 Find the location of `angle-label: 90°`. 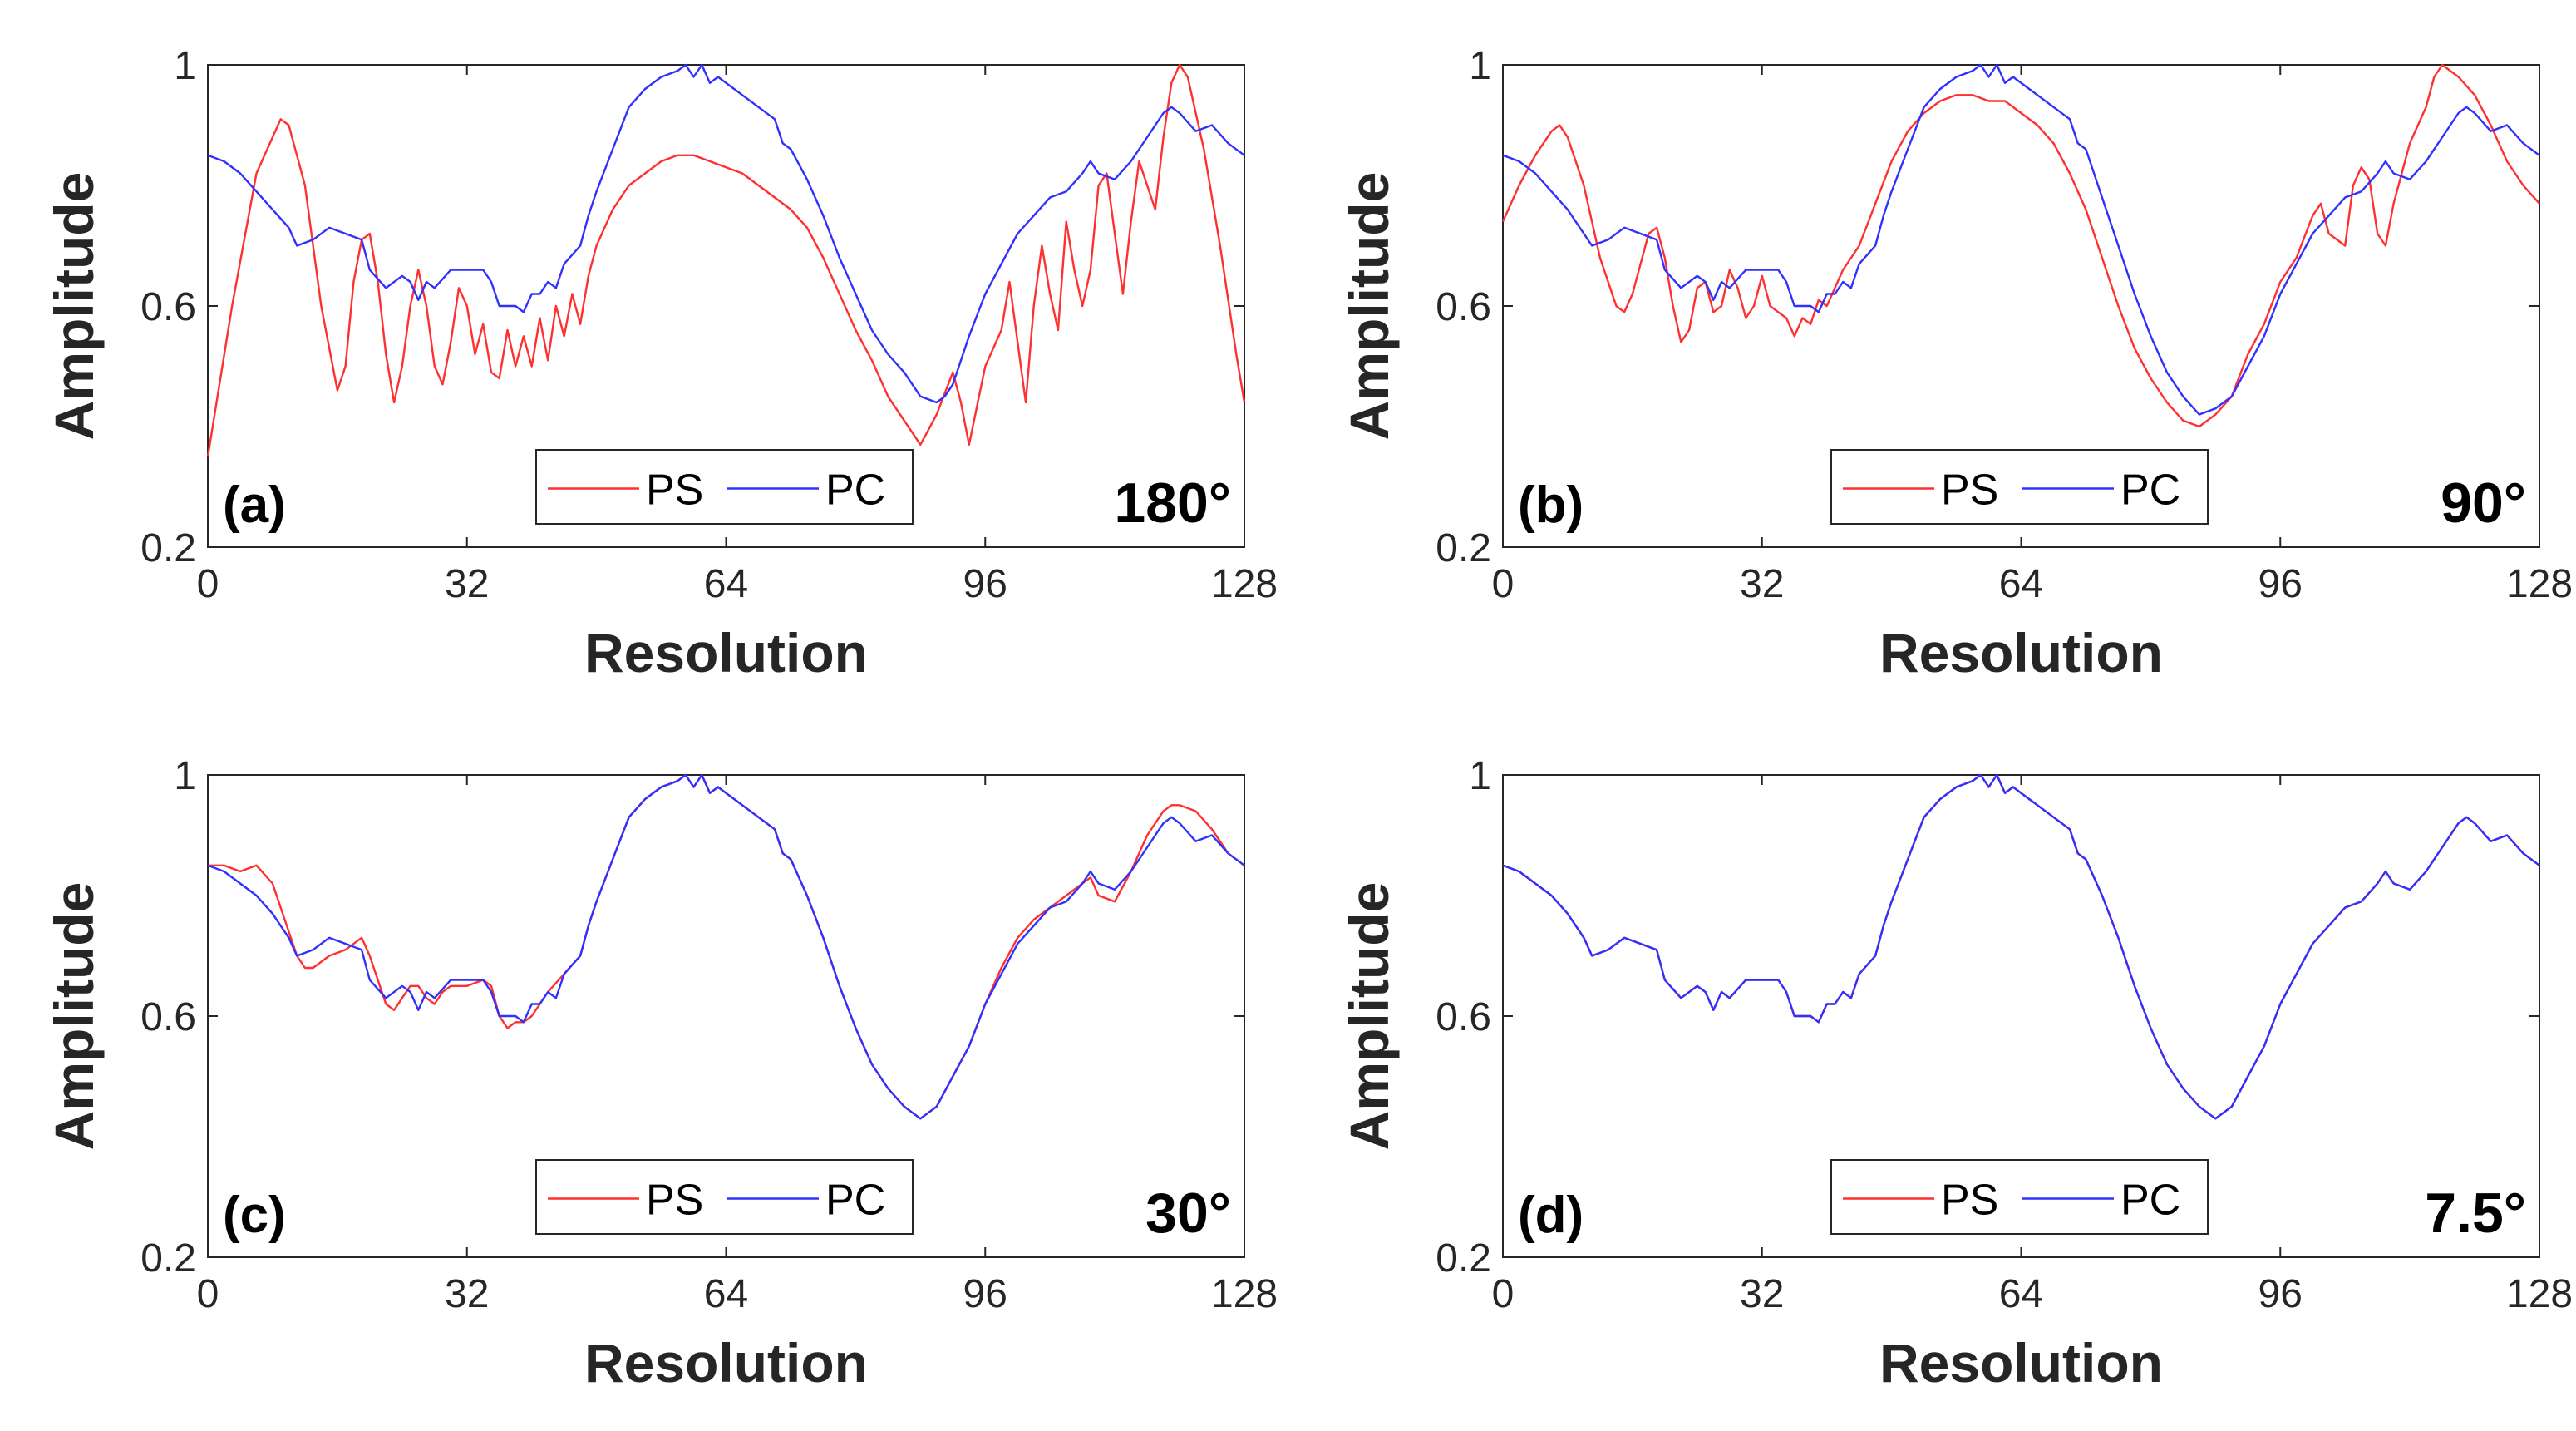

angle-label: 90° is located at coordinates (2483, 503).